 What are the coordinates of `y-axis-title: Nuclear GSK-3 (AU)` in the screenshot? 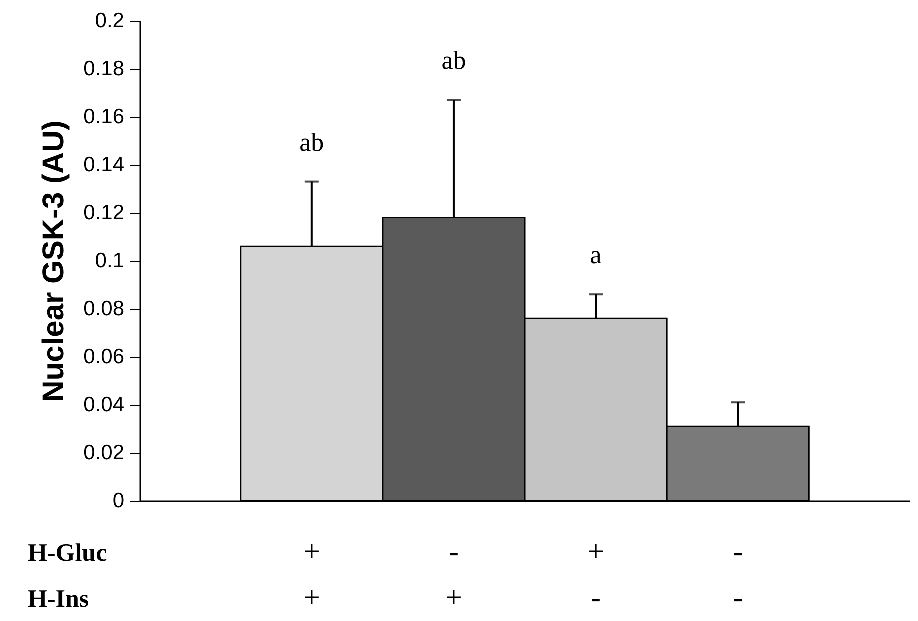 It's located at (54, 261).